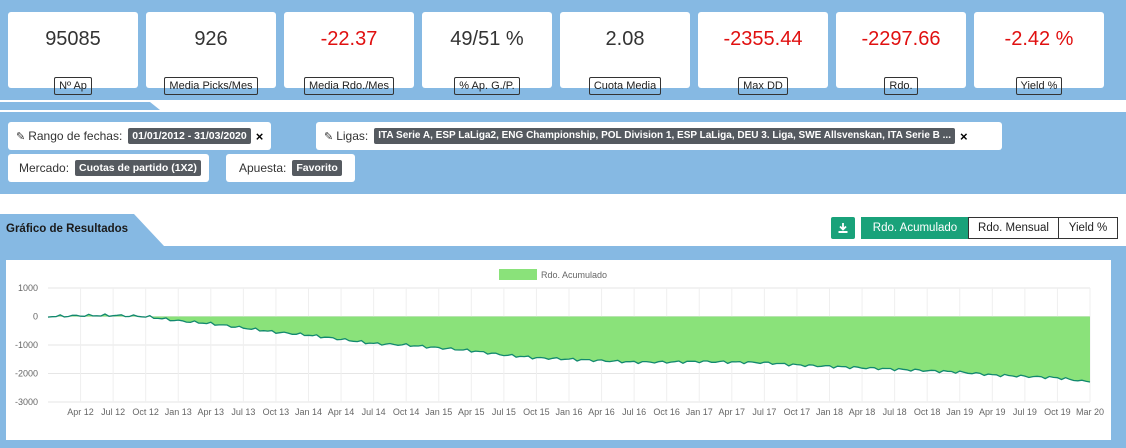  I want to click on y-tick-label: -2000, so click(26, 374).